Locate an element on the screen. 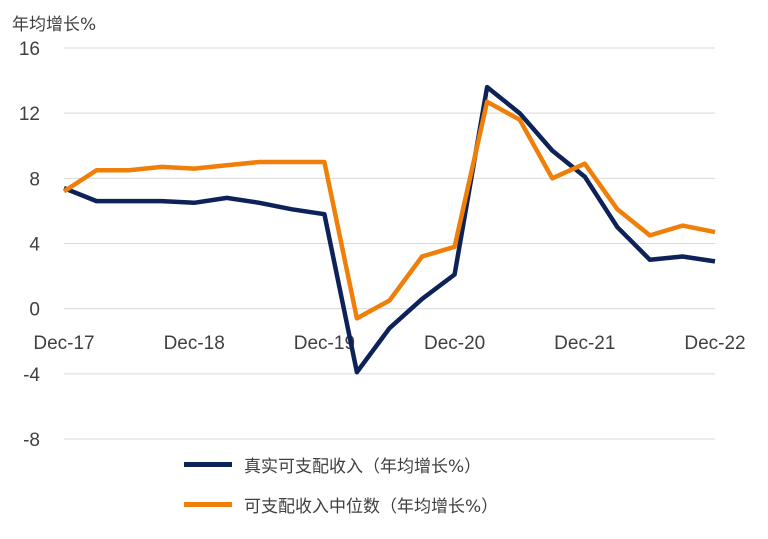  x-tick-label: Dec-19 is located at coordinates (324, 343).